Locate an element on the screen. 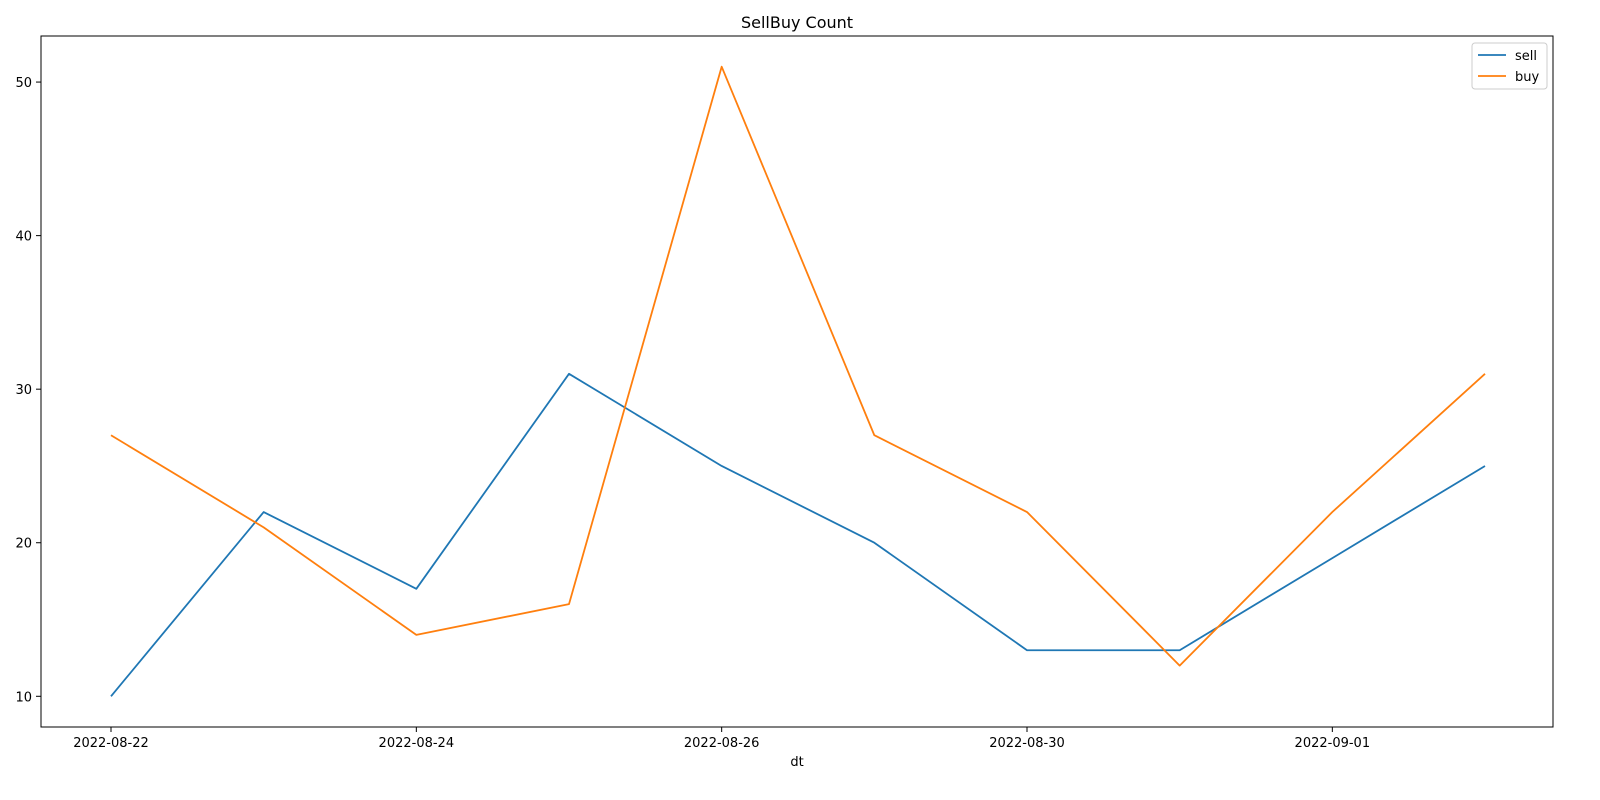  y-axis: 10 20 30 40 50 is located at coordinates (28, 390).